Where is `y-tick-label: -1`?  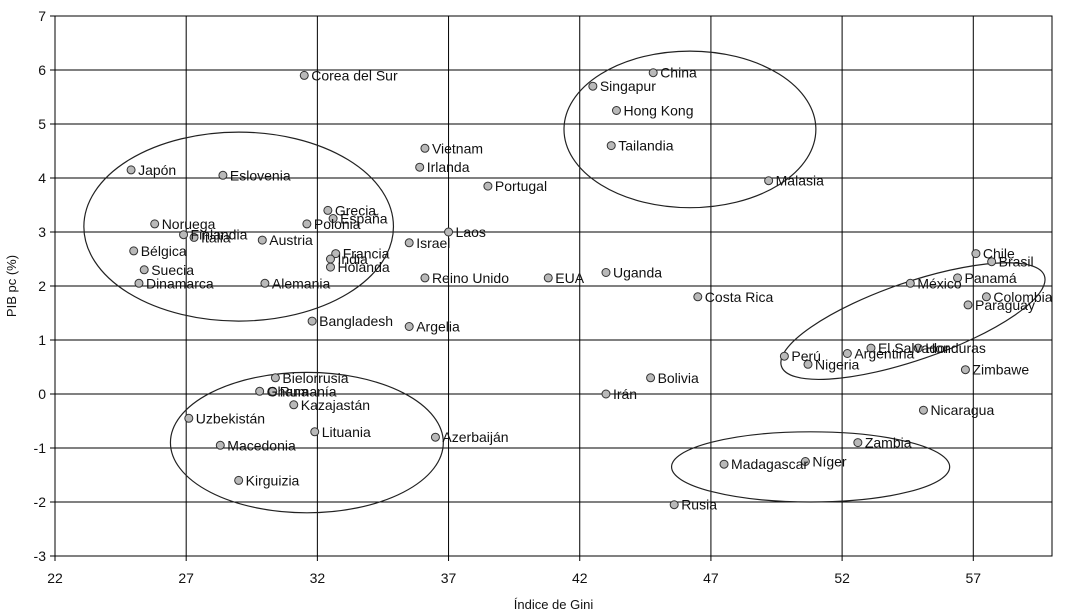 y-tick-label: -1 is located at coordinates (40, 448).